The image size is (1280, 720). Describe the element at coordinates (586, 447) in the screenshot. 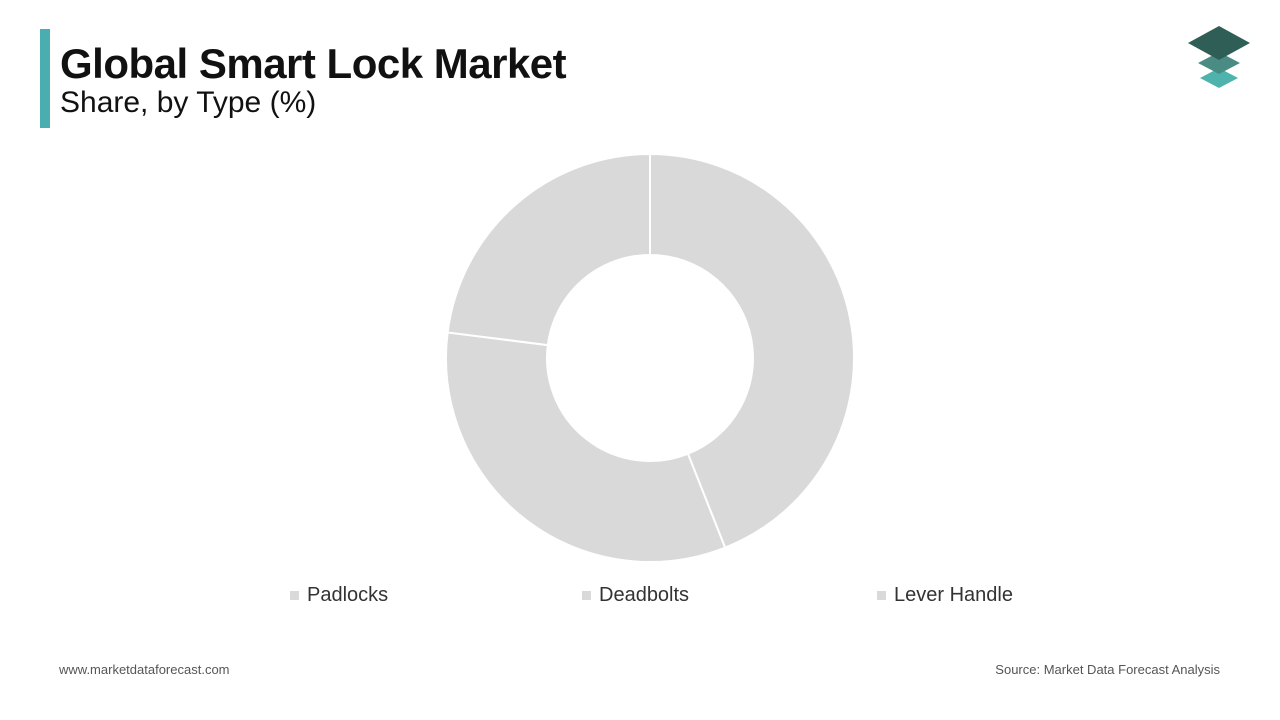

I see `donut-slice-deadbolts` at that location.